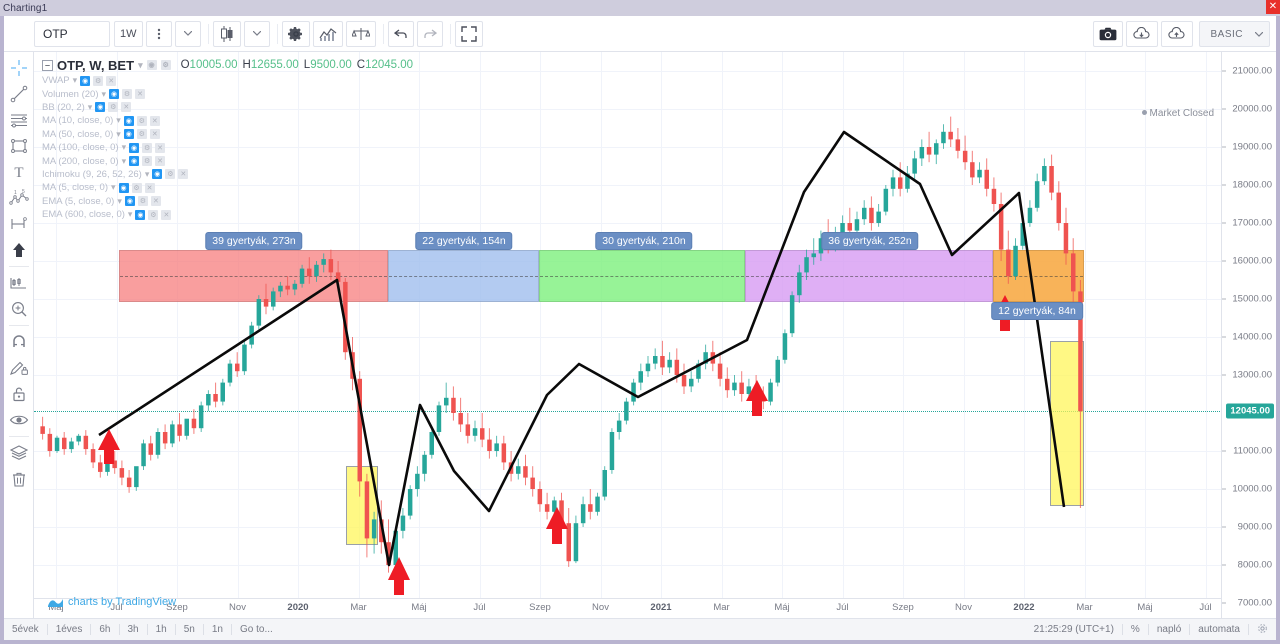 The height and width of the screenshot is (644, 1280). What do you see at coordinates (1219, 629) in the screenshot?
I see `auto-scale-button: automata` at bounding box center [1219, 629].